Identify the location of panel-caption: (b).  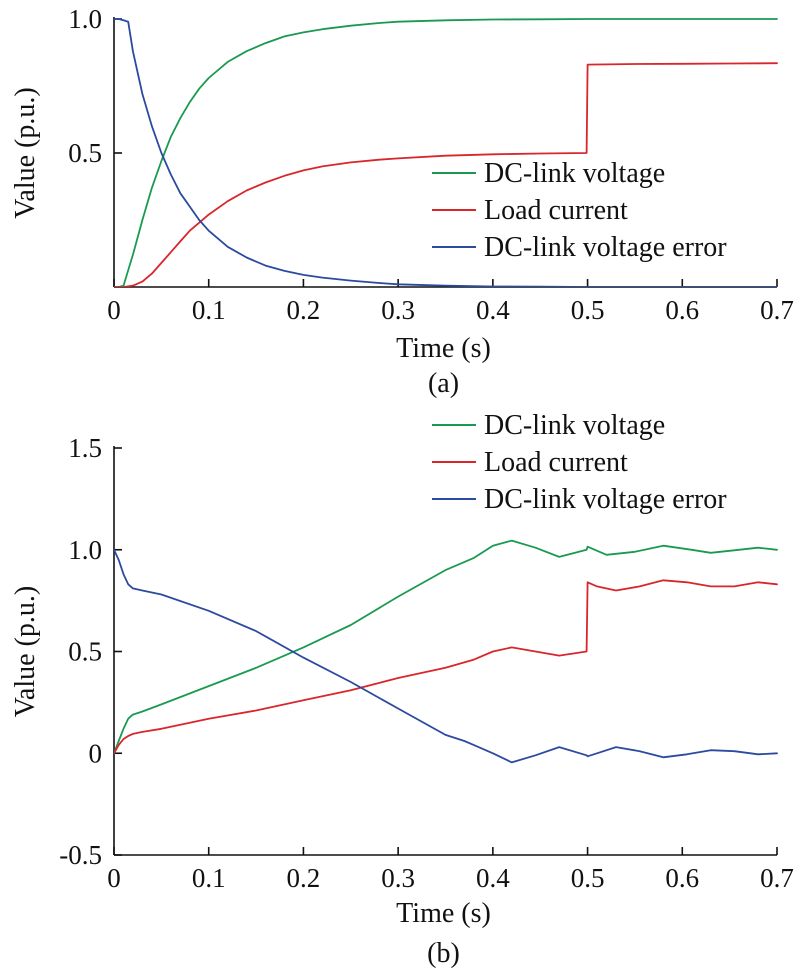
(443, 953).